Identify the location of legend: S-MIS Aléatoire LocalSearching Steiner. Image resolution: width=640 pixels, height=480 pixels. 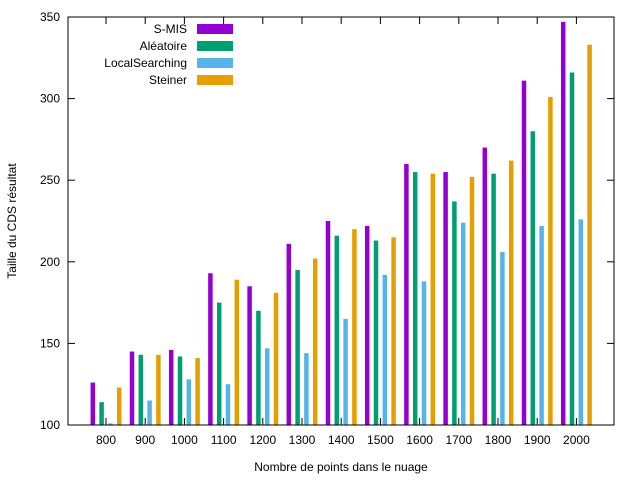
(168, 54).